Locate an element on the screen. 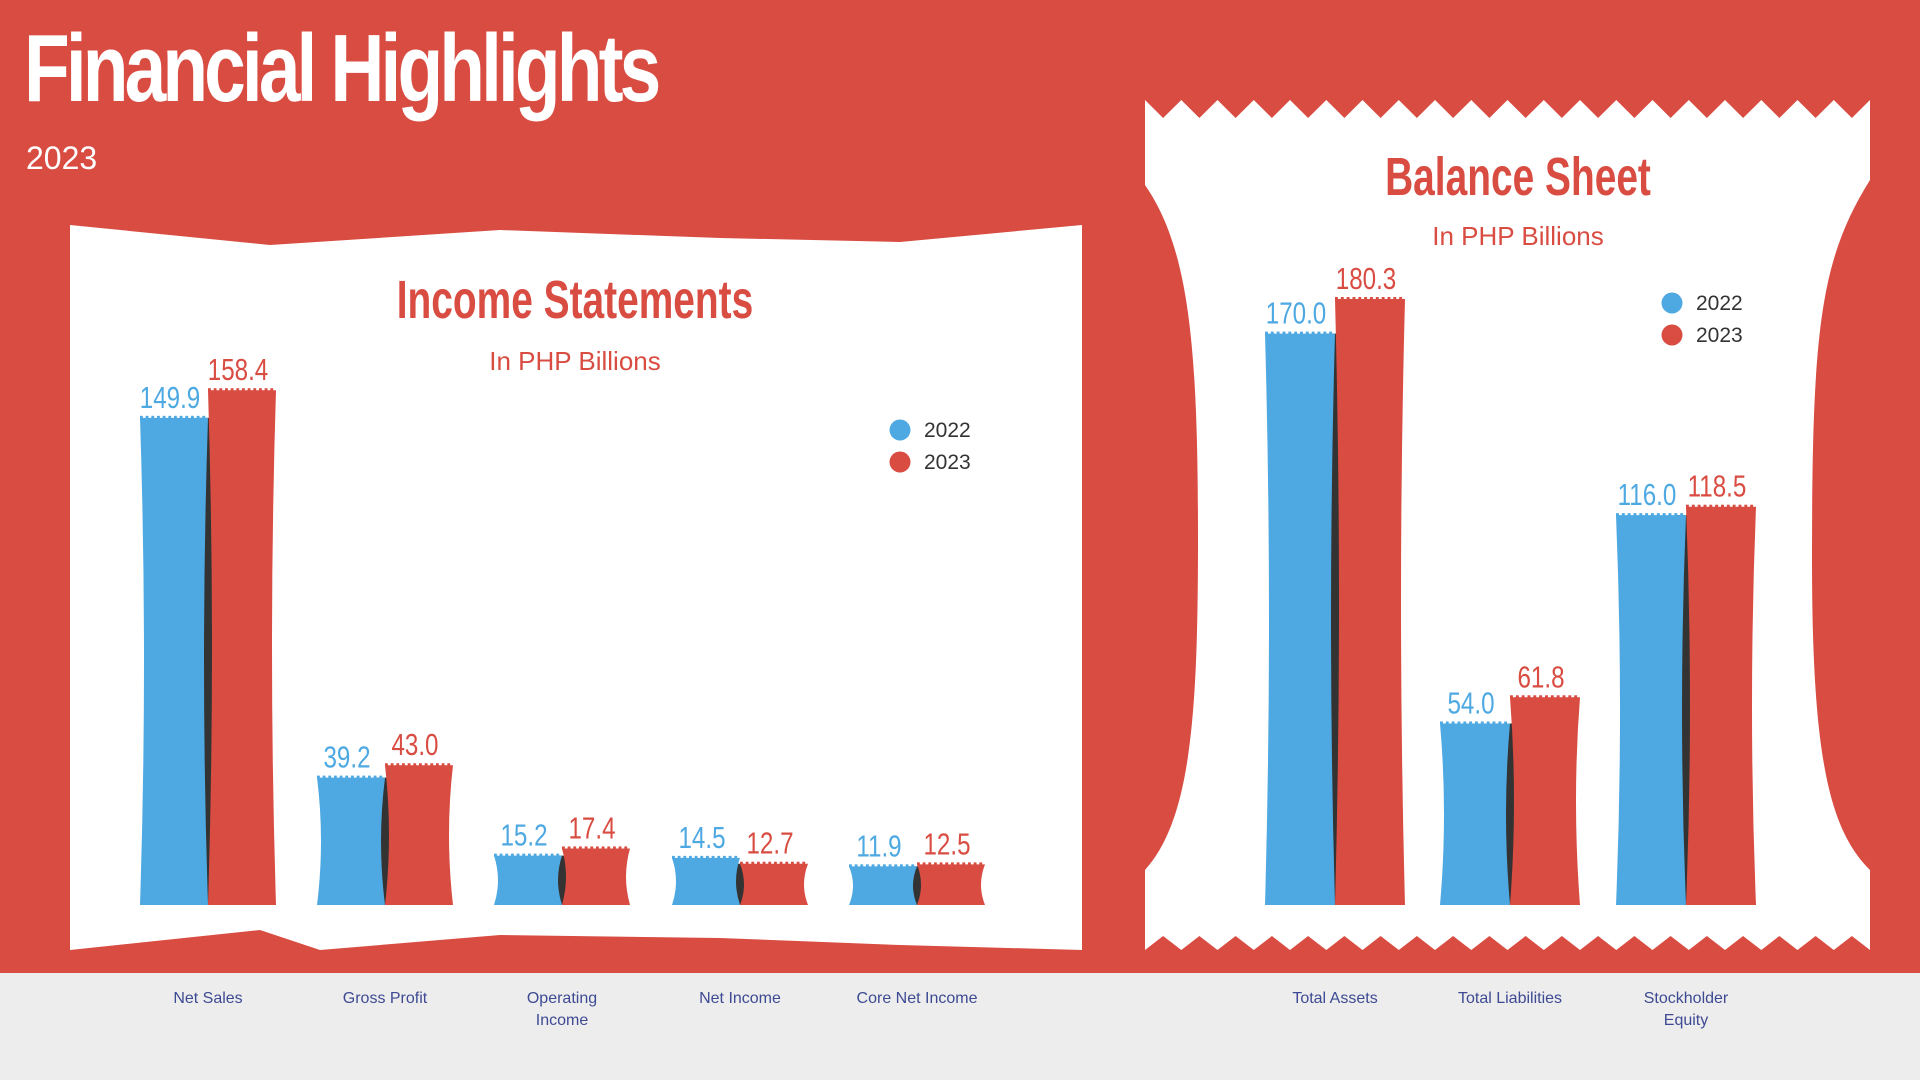  balance-bar-2023 is located at coordinates (1545, 801).